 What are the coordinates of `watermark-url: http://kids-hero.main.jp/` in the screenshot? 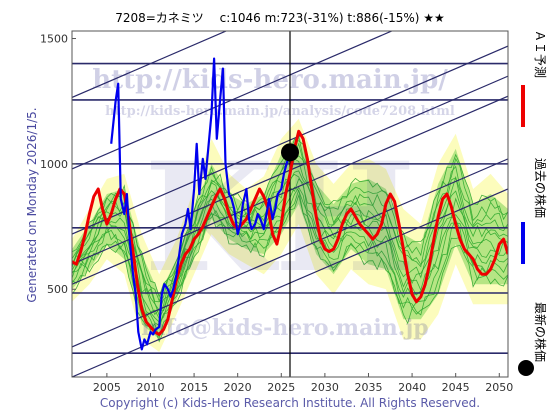 It's located at (270, 80).